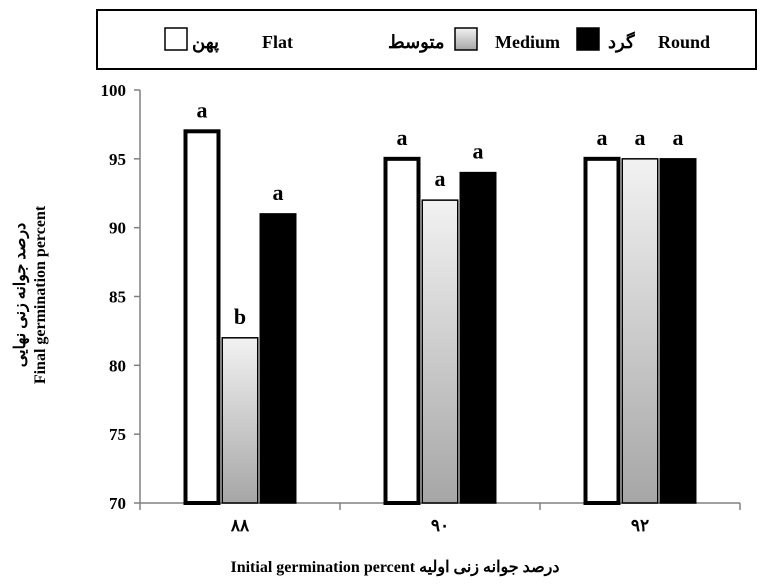 The height and width of the screenshot is (585, 768). Describe the element at coordinates (117, 159) in the screenshot. I see `y-tick-label: 95` at that location.